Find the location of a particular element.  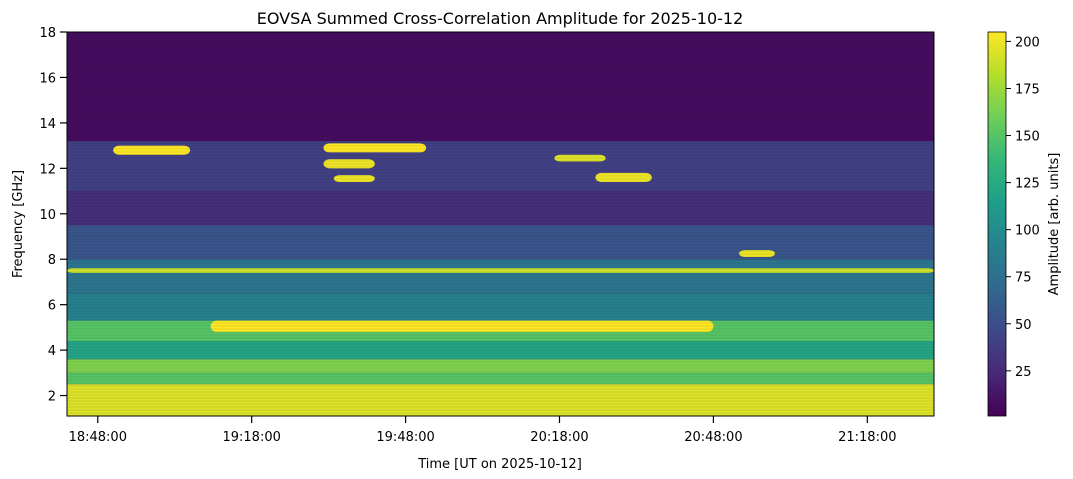

y-axis-label: Frequency [GHz] is located at coordinates (18, 224).